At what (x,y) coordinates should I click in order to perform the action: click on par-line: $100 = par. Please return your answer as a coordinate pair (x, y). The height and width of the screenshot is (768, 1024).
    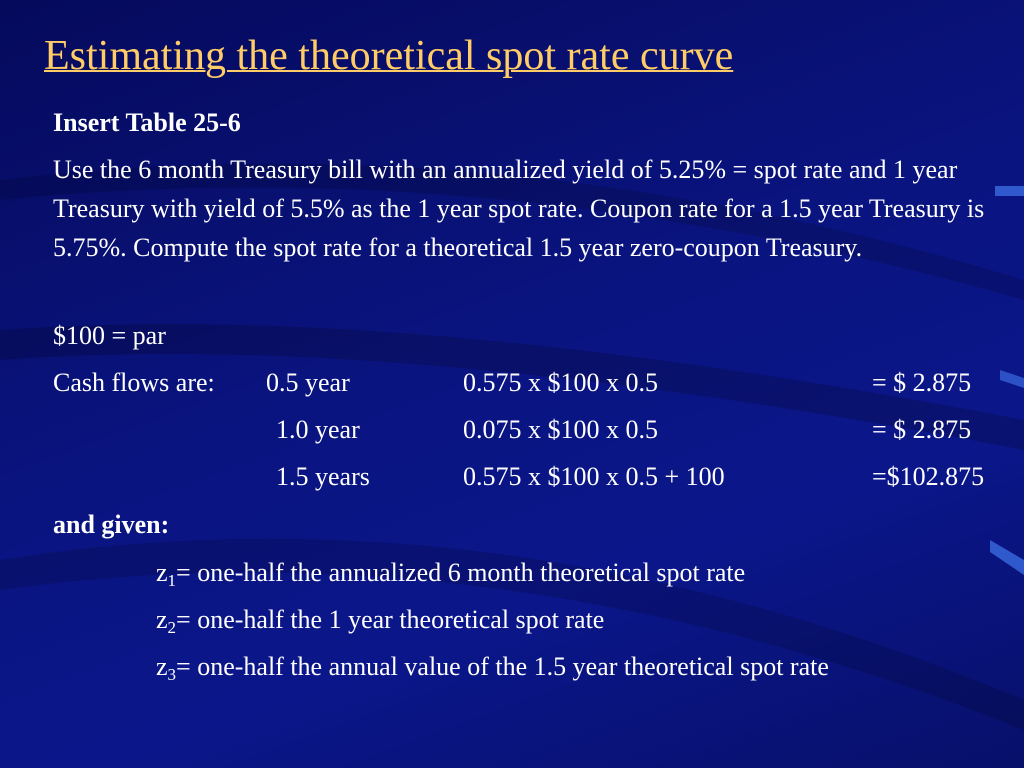
    Looking at the image, I should click on (109, 335).